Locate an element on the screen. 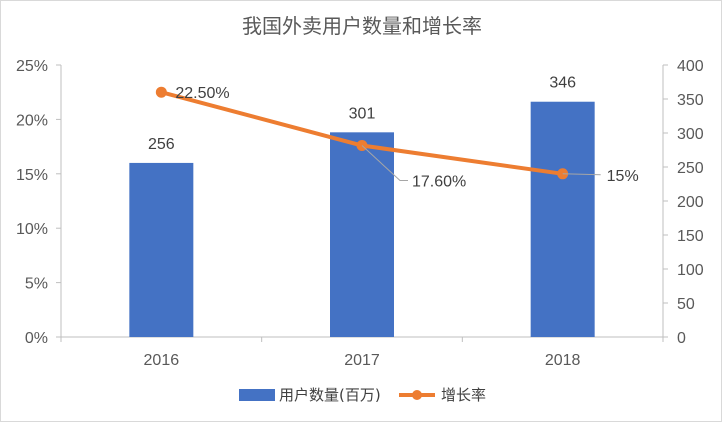 Image resolution: width=722 pixels, height=422 pixels. line-value-label: 22.50% is located at coordinates (202, 93).